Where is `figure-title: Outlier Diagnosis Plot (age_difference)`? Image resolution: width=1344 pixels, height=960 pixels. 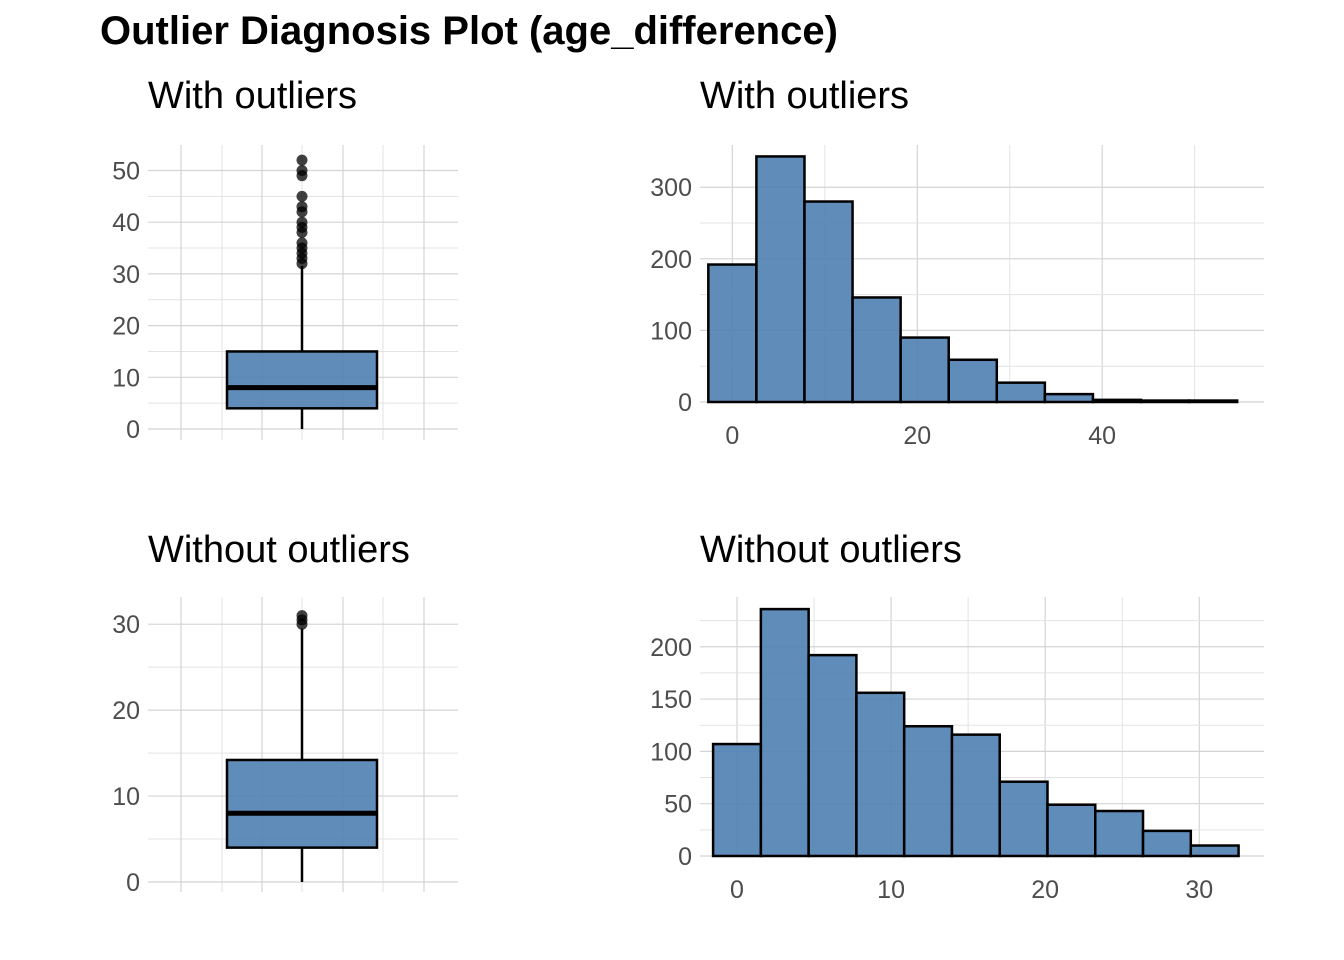
figure-title: Outlier Diagnosis Plot (age_difference) is located at coordinates (469, 31).